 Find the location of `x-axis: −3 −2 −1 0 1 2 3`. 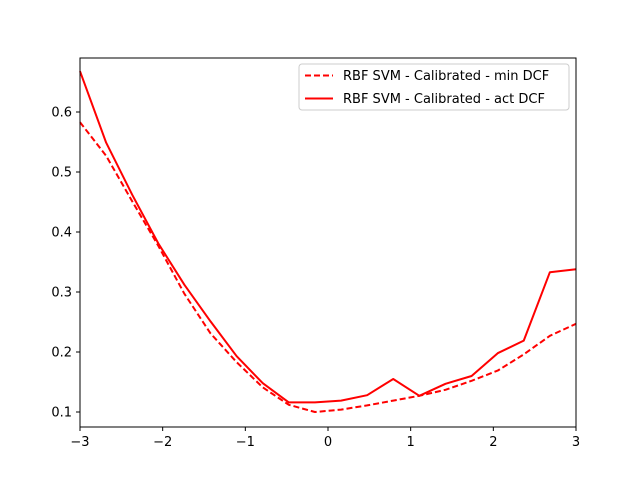

x-axis: −3 −2 −1 0 1 2 3 is located at coordinates (325, 438).